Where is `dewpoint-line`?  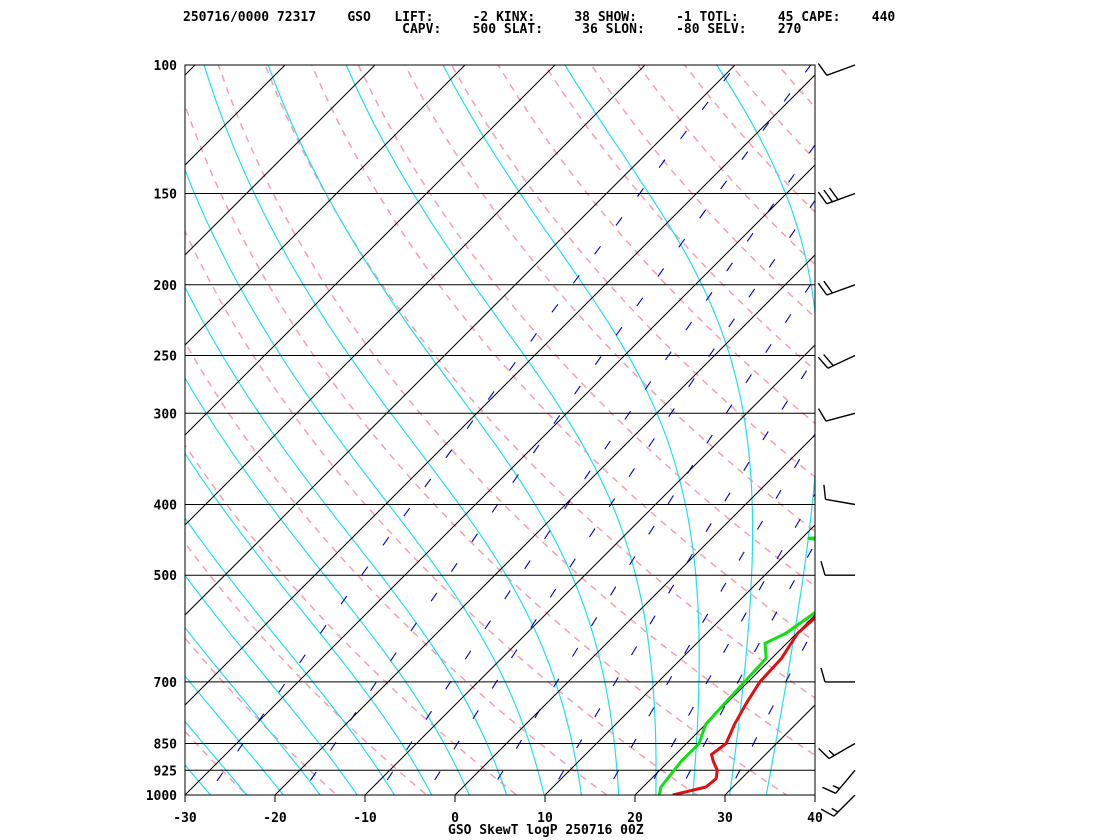
dewpoint-line is located at coordinates (736, 665).